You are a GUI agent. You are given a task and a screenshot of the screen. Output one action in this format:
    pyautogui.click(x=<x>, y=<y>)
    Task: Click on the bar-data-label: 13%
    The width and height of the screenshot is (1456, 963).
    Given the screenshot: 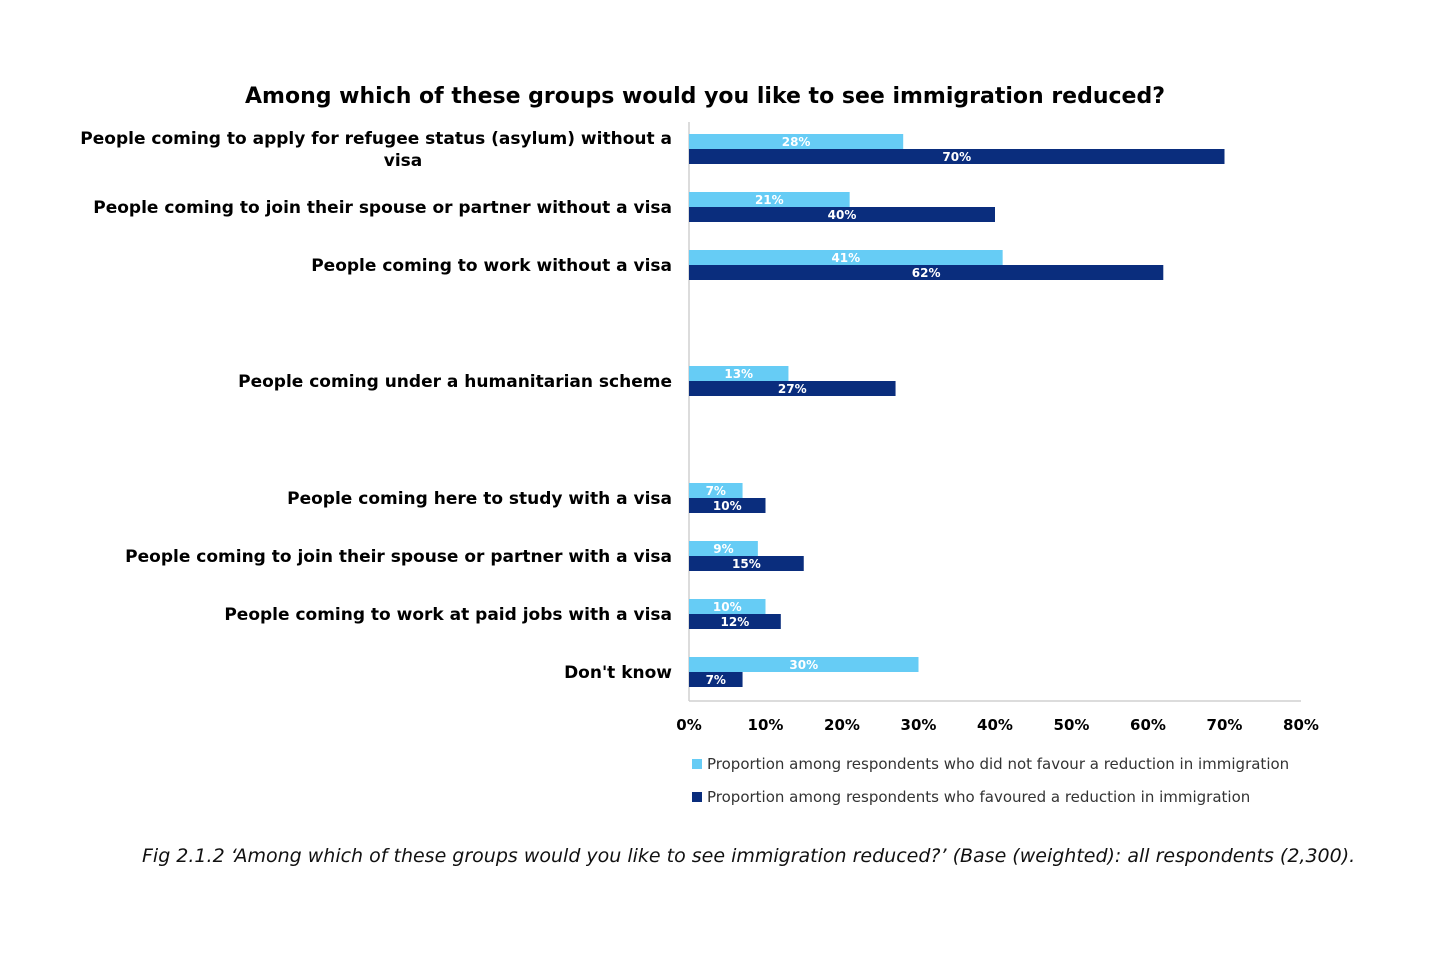 What is the action you would take?
    pyautogui.click(x=738, y=374)
    